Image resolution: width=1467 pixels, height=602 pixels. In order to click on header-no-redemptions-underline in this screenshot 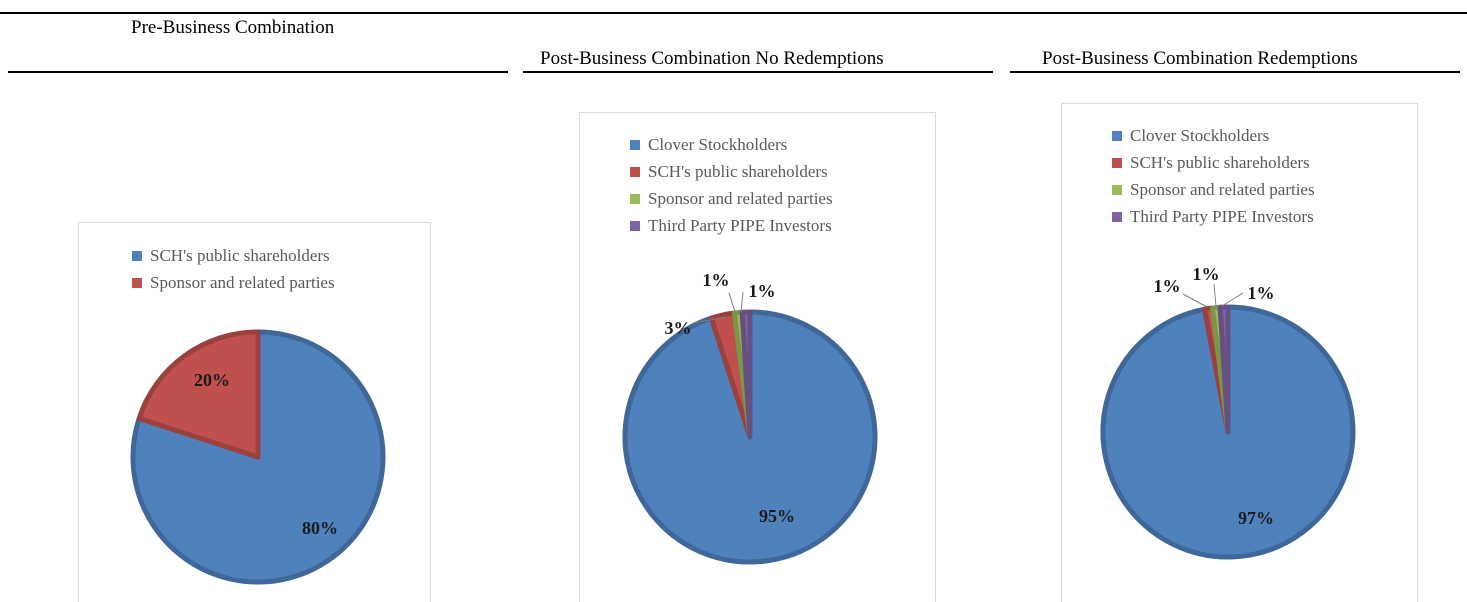, I will do `click(758, 72)`.